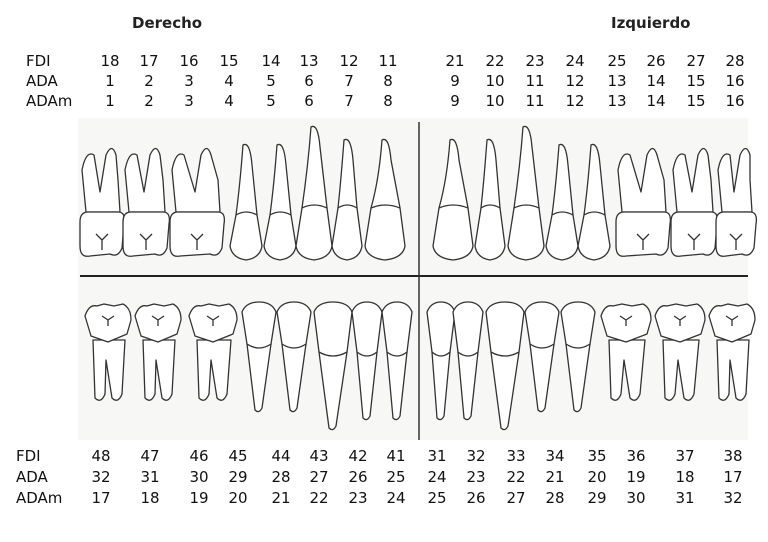 The image size is (768, 542). Describe the element at coordinates (309, 81) in the screenshot. I see `tooth-number: 6` at that location.